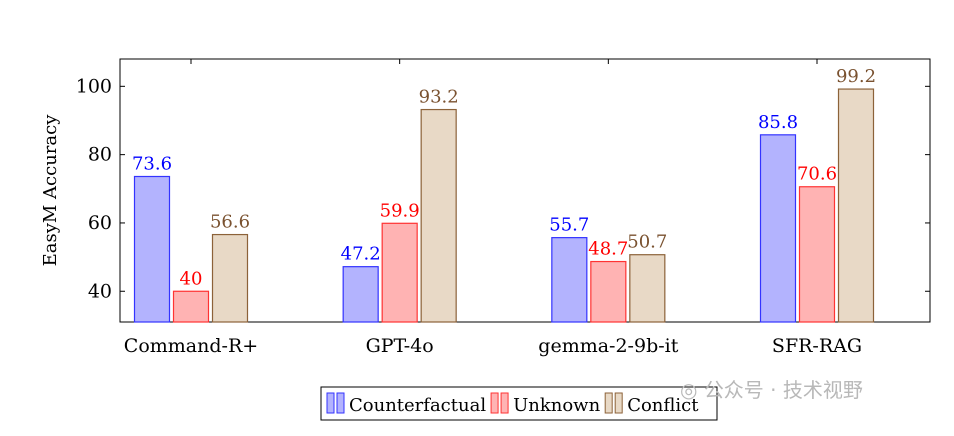  Describe the element at coordinates (494, 403) in the screenshot. I see `legend-swatch-unknown` at that location.